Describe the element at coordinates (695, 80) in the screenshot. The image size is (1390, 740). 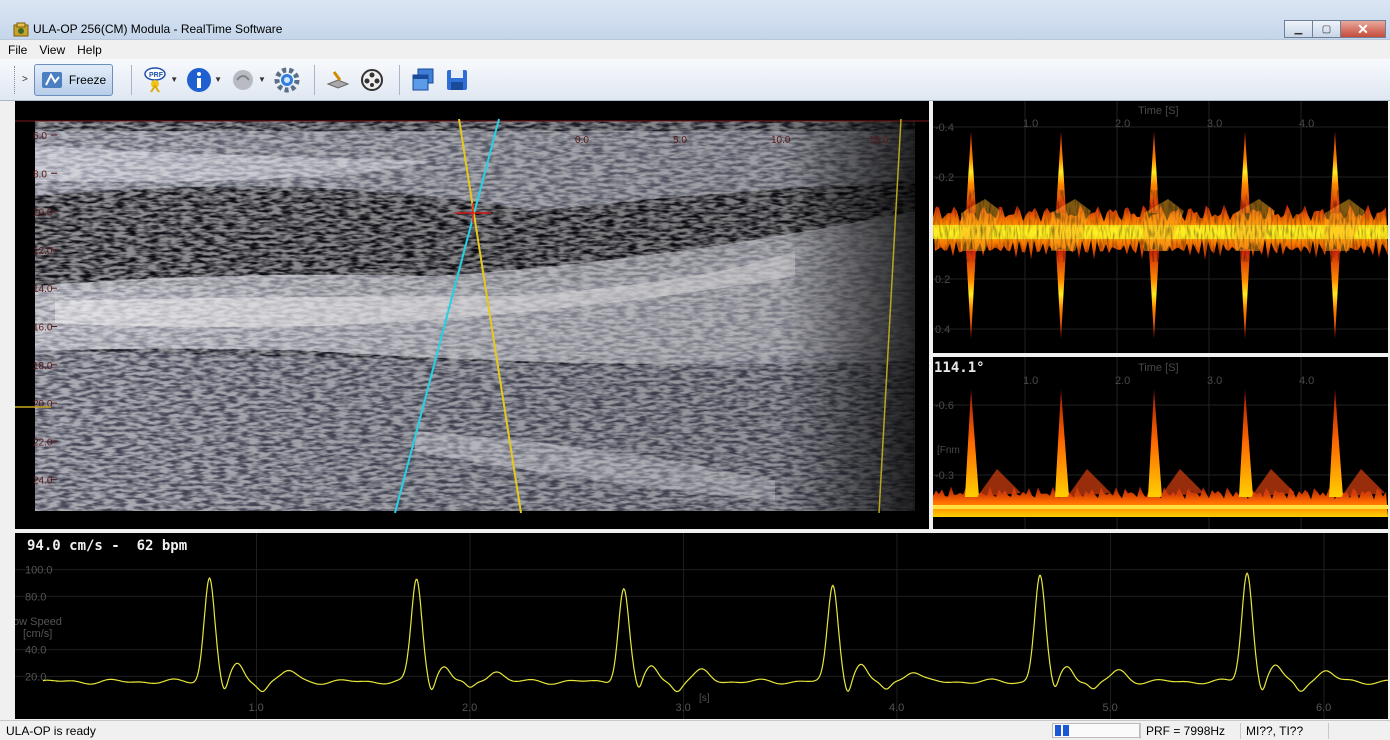
I see `toolbar: > Freeze PRF ▼ ▼` at that location.